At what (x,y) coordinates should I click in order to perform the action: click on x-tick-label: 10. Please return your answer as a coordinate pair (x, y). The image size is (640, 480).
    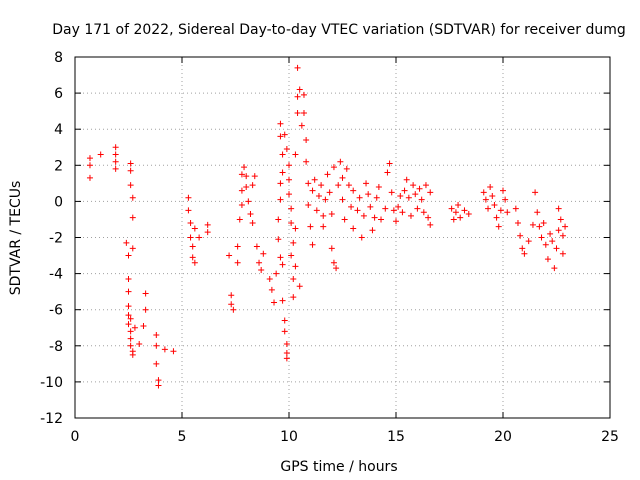
    Looking at the image, I should click on (289, 437).